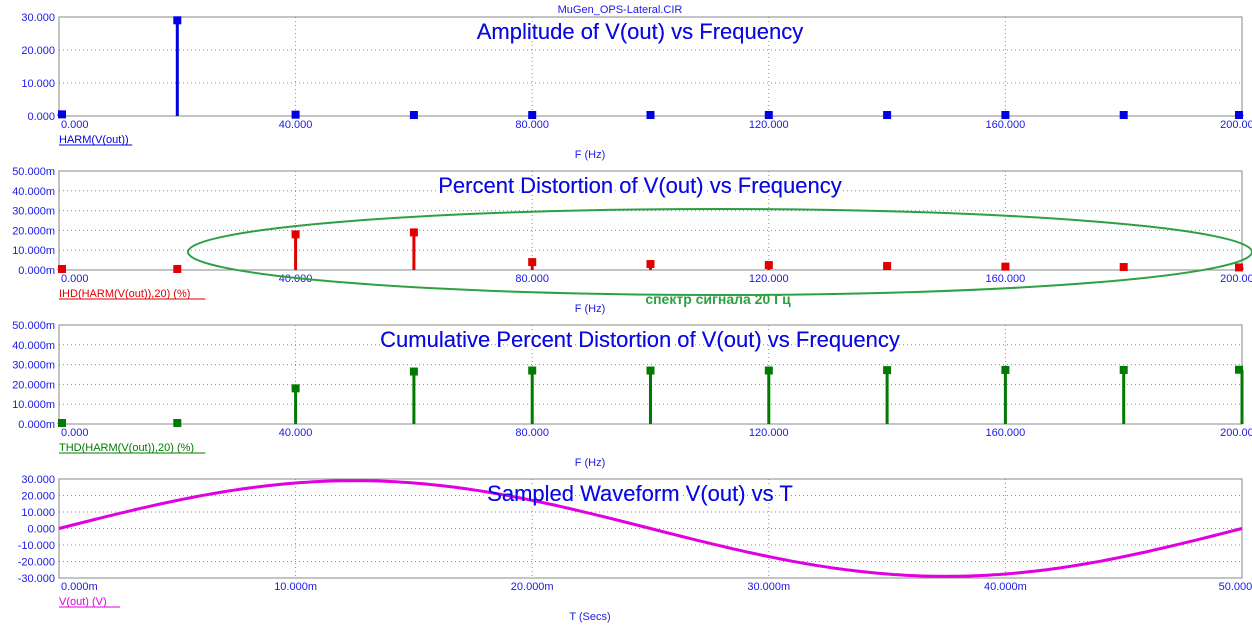  I want to click on y-tick-label: -10.000, so click(36, 546).